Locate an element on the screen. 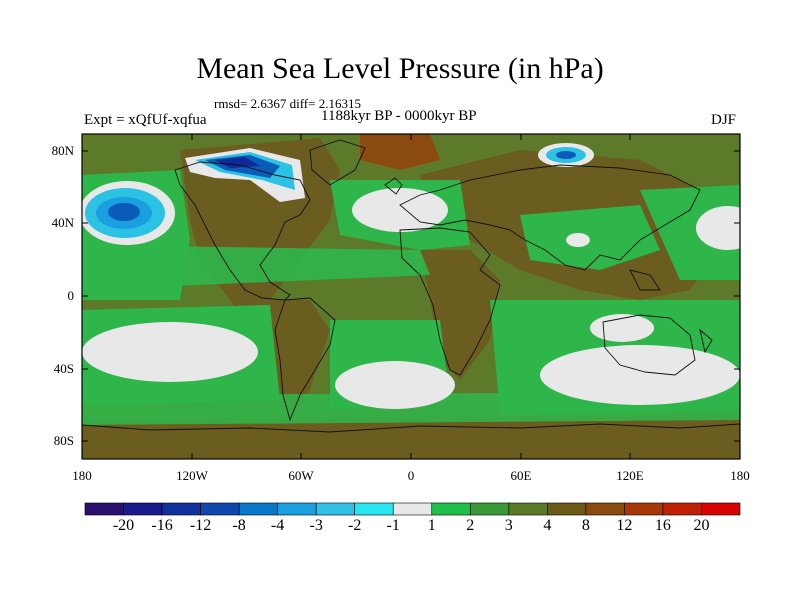 This screenshot has height=600, width=800. colorbar-label-8: 1 is located at coordinates (431, 525).